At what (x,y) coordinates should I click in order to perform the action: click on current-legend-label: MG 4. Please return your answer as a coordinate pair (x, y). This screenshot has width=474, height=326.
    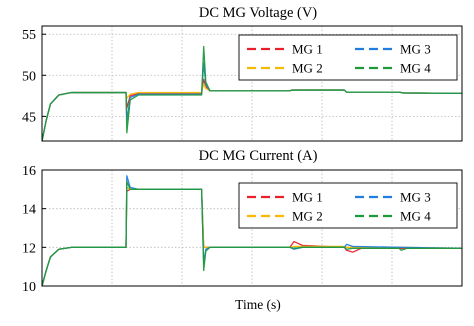
    Looking at the image, I should click on (415, 216).